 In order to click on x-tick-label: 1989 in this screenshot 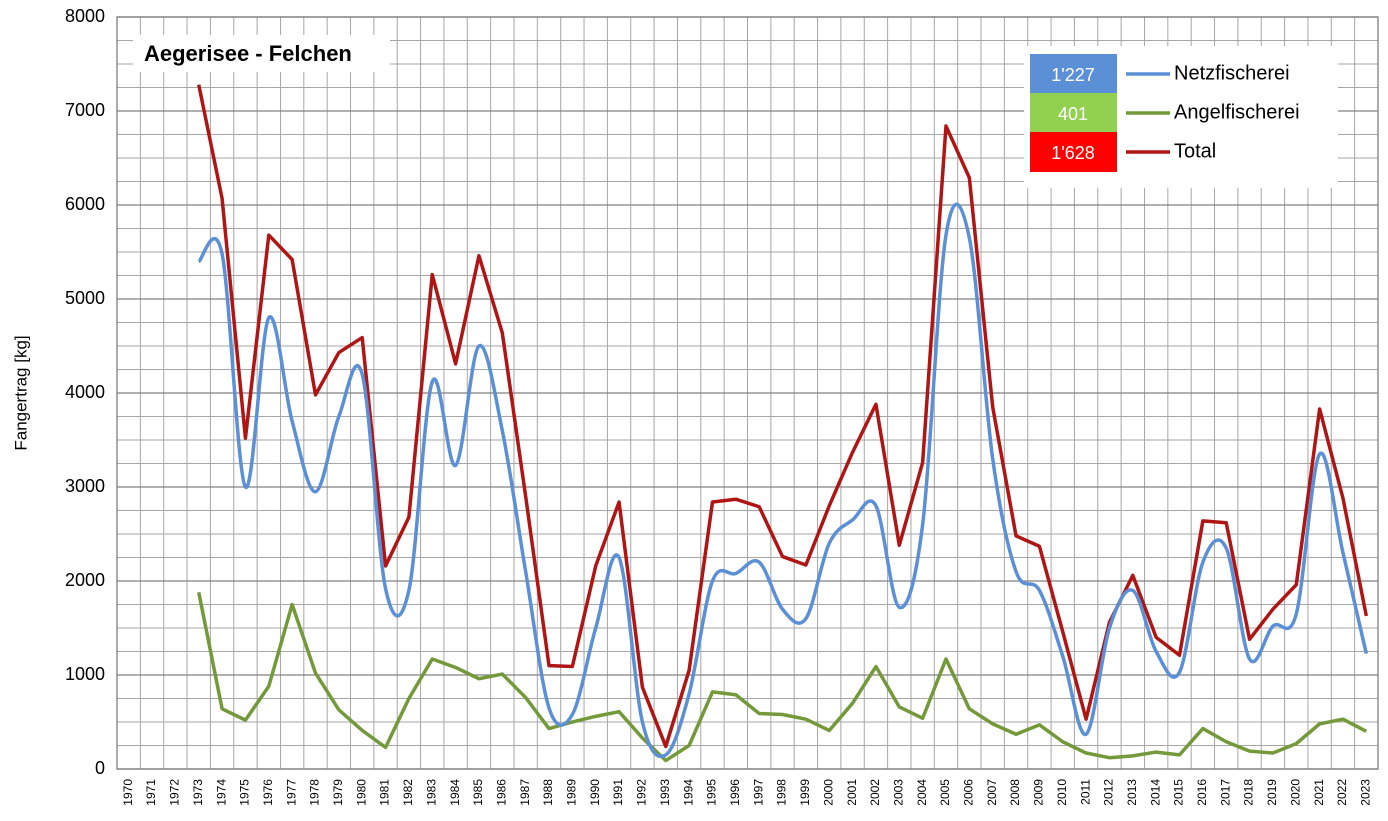, I will do `click(572, 792)`.